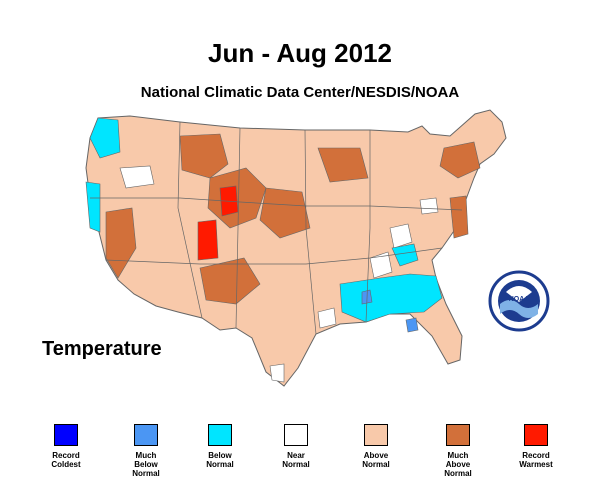  What do you see at coordinates (296, 455) in the screenshot?
I see `legend-label: Near` at bounding box center [296, 455].